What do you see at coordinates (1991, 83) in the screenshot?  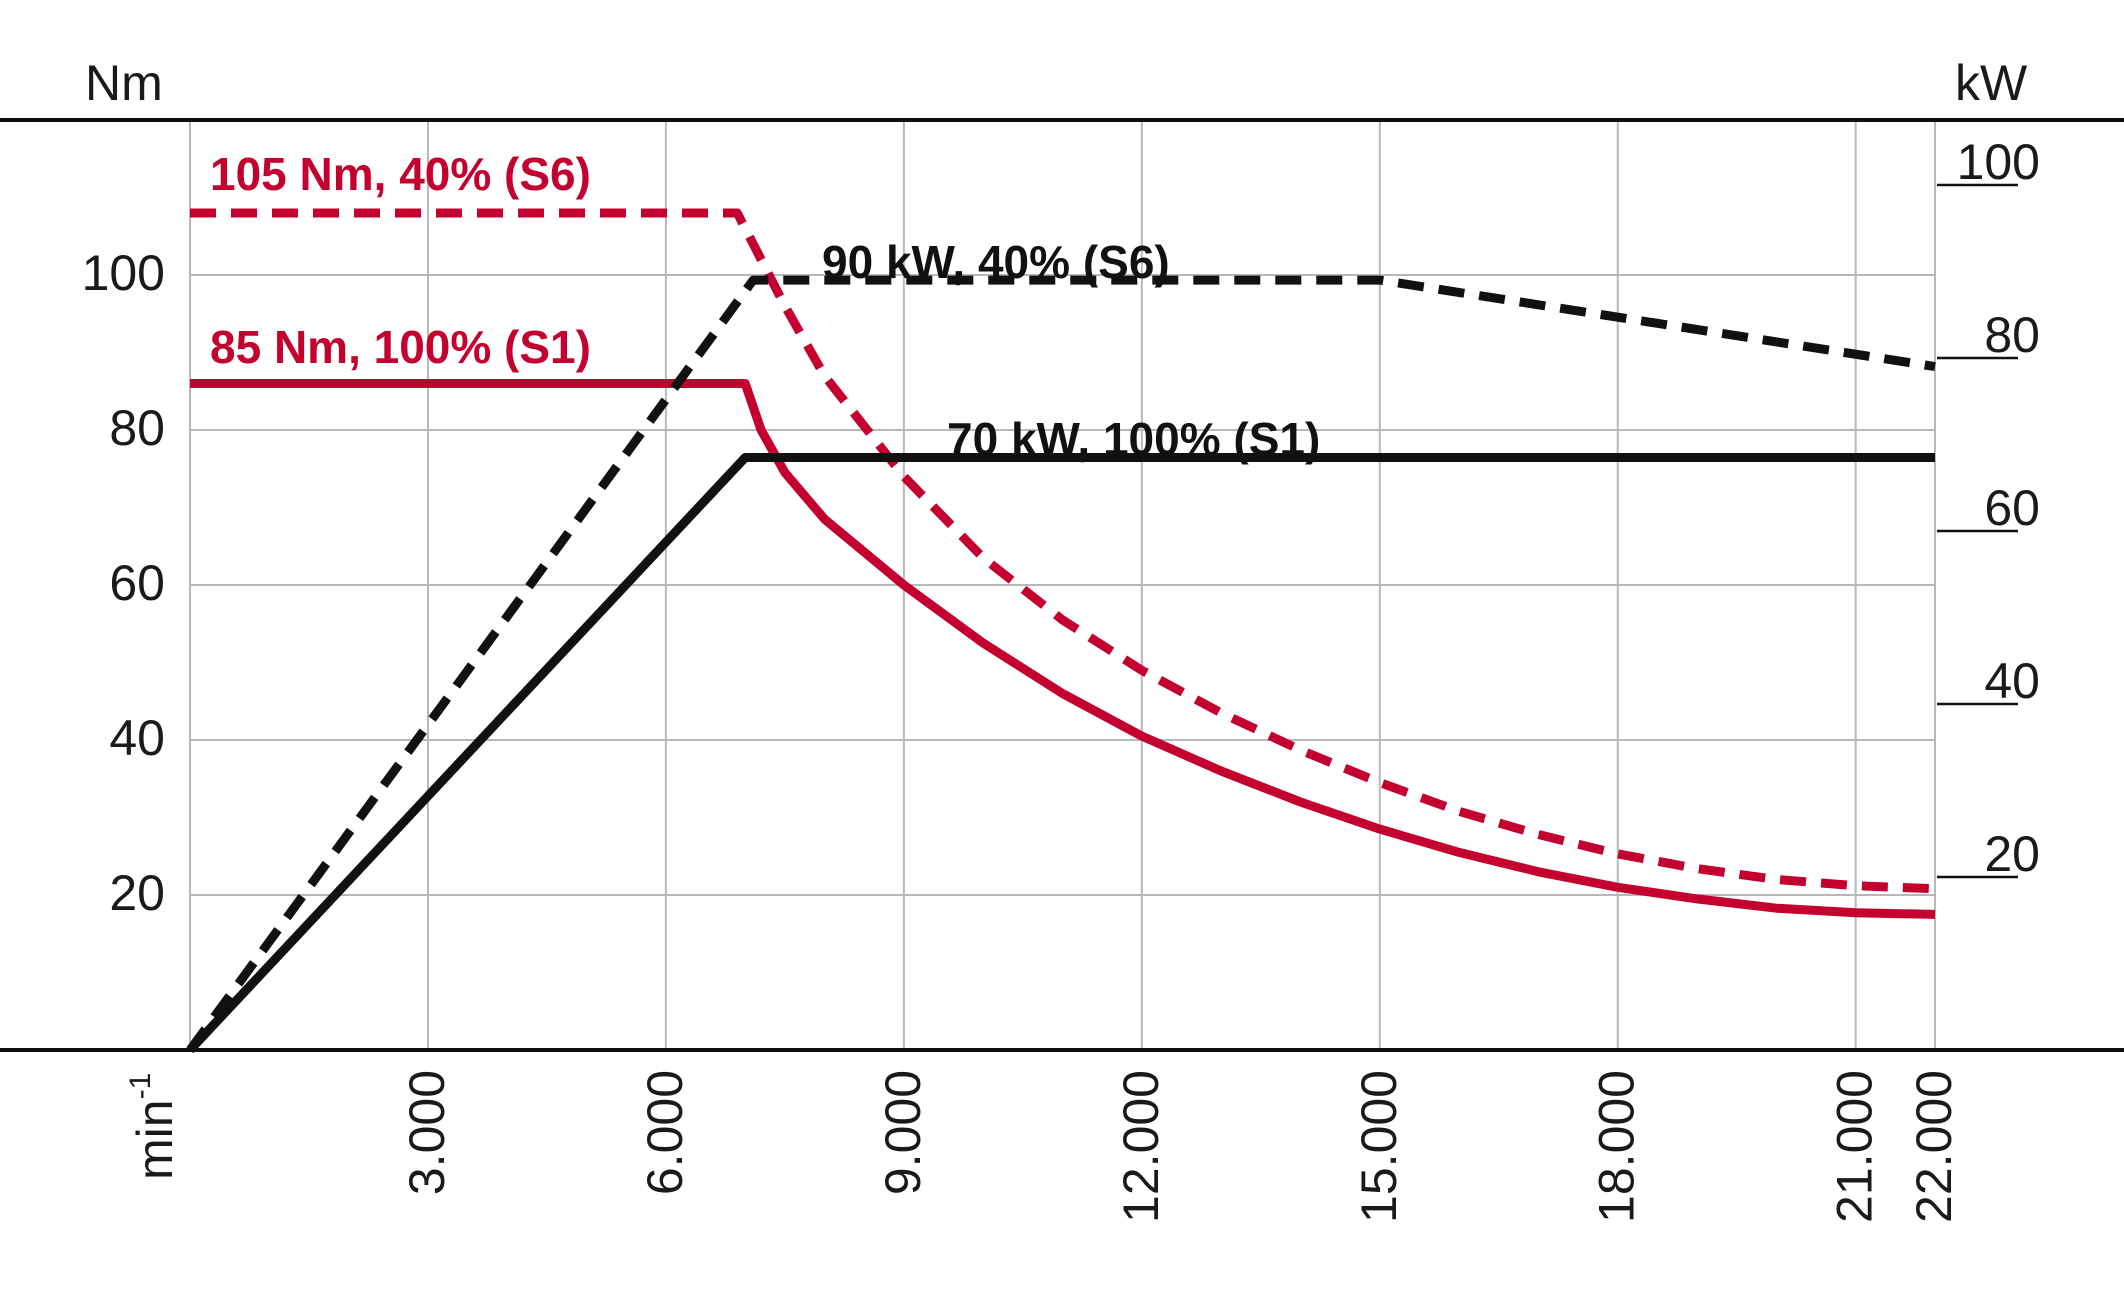 I see `right-axis-unit: kW` at bounding box center [1991, 83].